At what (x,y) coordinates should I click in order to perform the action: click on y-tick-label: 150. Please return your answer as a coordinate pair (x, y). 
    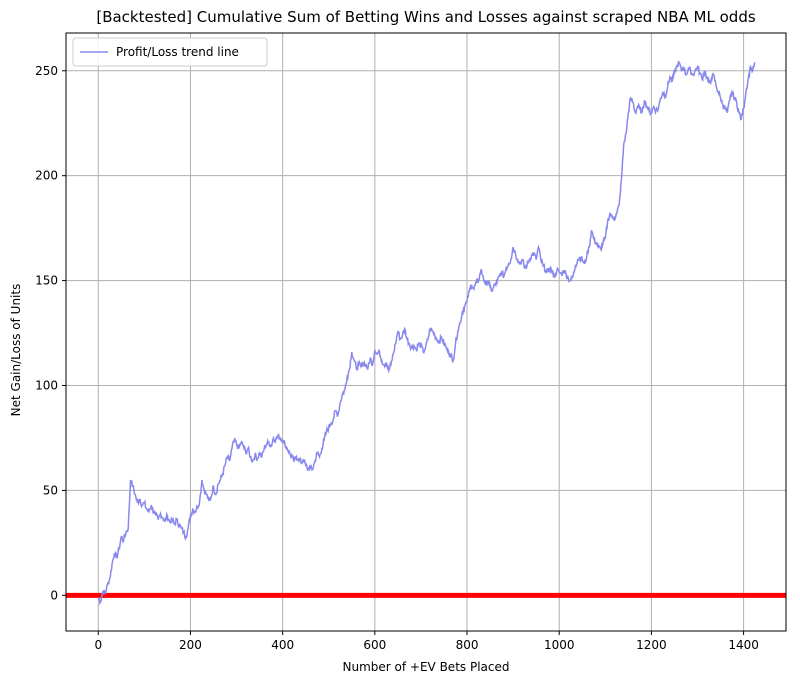
    Looking at the image, I should click on (46, 281).